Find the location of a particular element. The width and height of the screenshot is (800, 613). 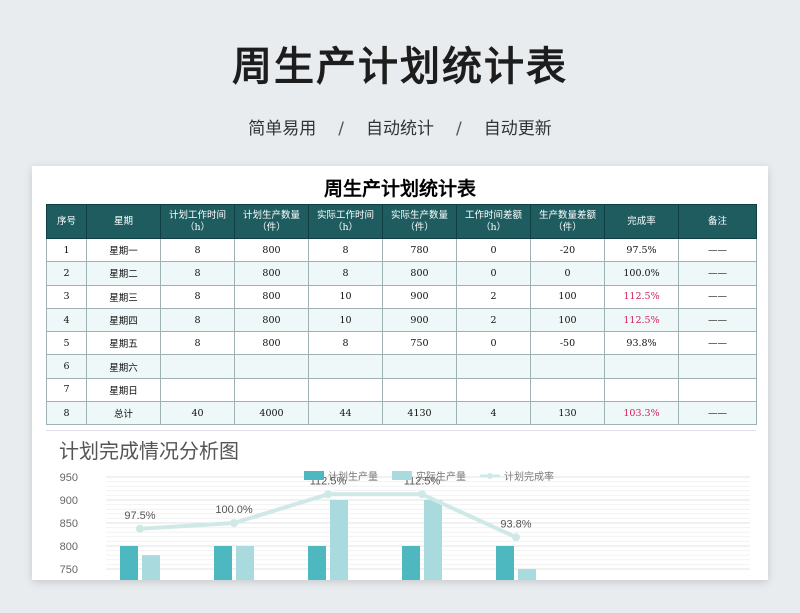

table-cell: 星期四 is located at coordinates (123, 320).